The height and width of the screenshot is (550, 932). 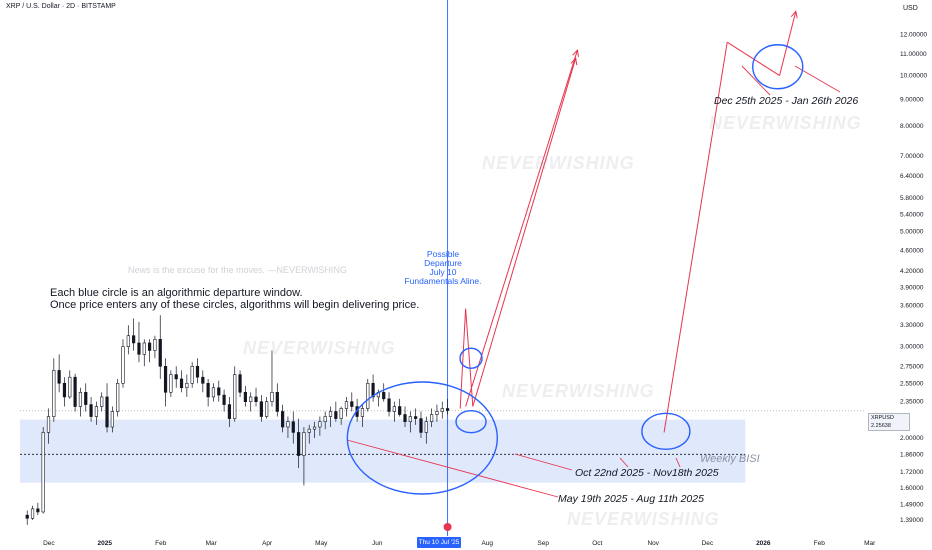 What do you see at coordinates (913, 76) in the screenshot?
I see `y-tick-label: 10.00000` at bounding box center [913, 76].